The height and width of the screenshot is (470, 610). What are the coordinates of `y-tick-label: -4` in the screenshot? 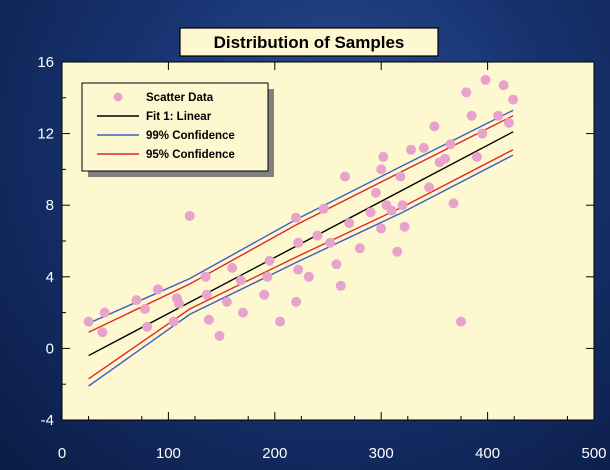 It's located at (47, 420).